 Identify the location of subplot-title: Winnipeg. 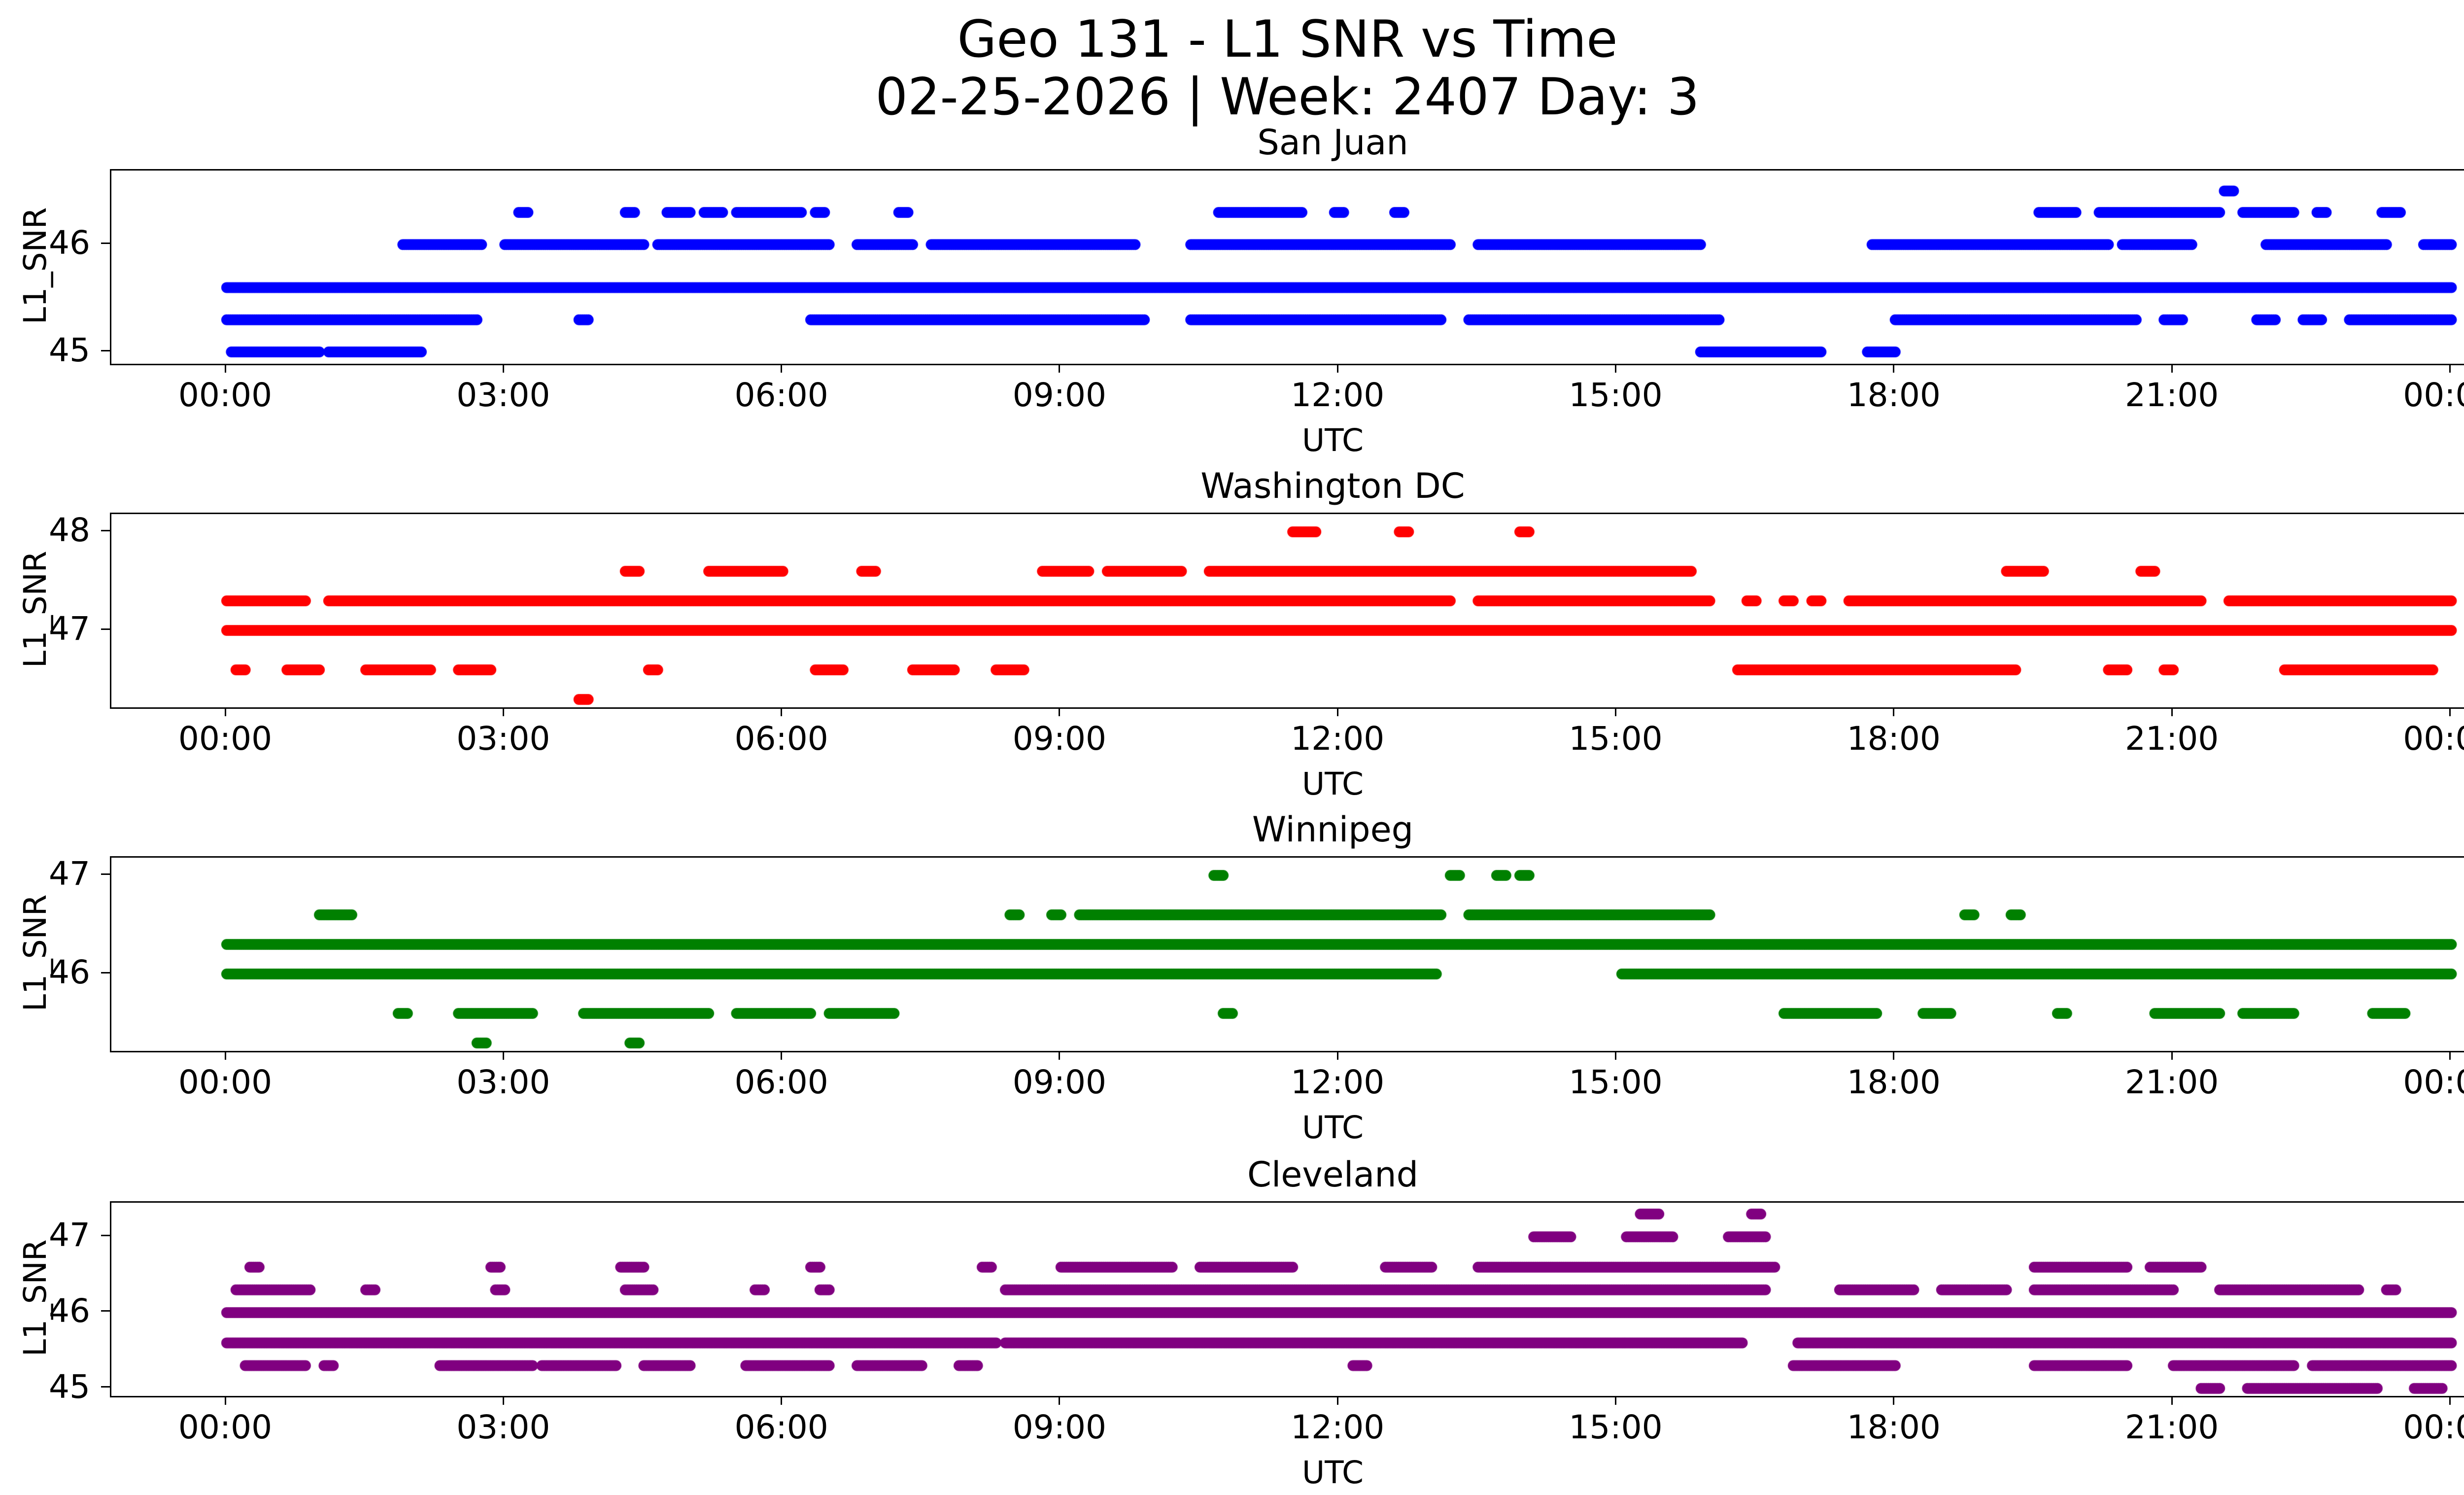
(1333, 829).